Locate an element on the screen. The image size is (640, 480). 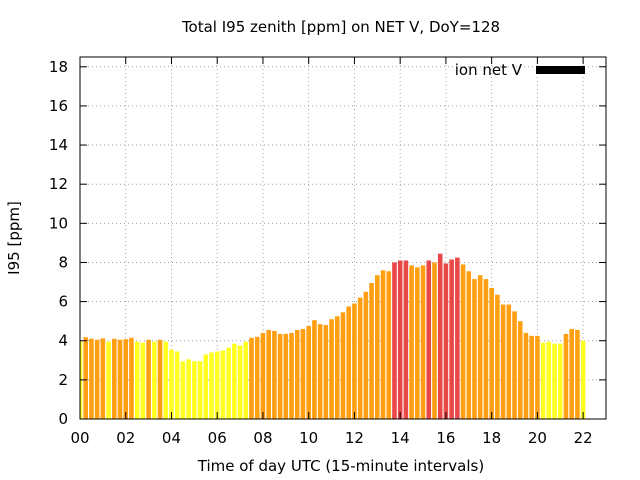
y-tick-labels: 0 2 4 6 8 10 12 14 16 18 is located at coordinates (58, 243).